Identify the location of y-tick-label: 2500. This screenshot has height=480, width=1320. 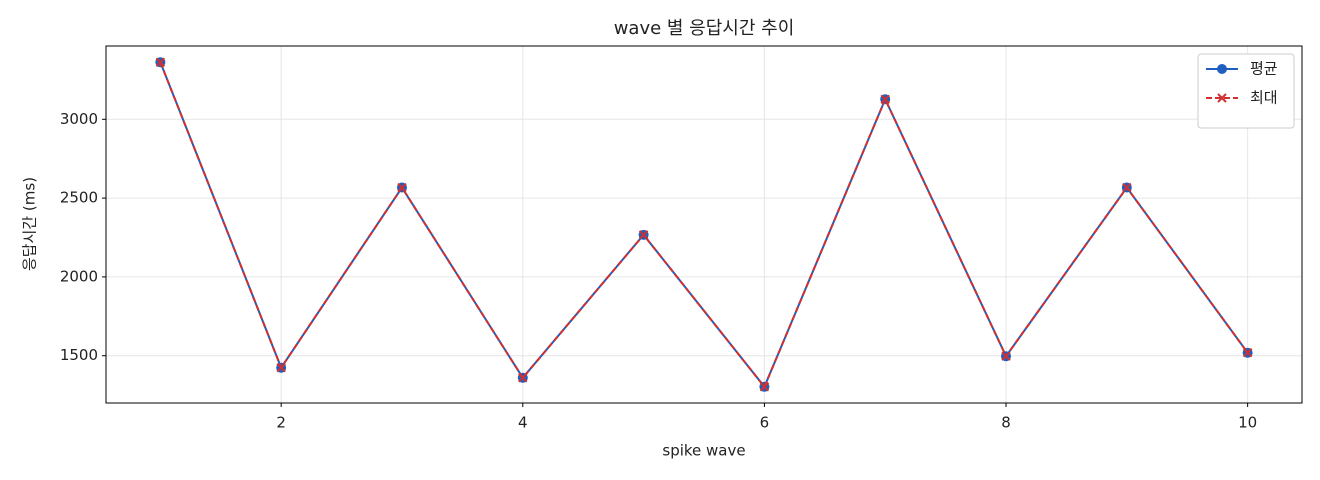
(79, 198).